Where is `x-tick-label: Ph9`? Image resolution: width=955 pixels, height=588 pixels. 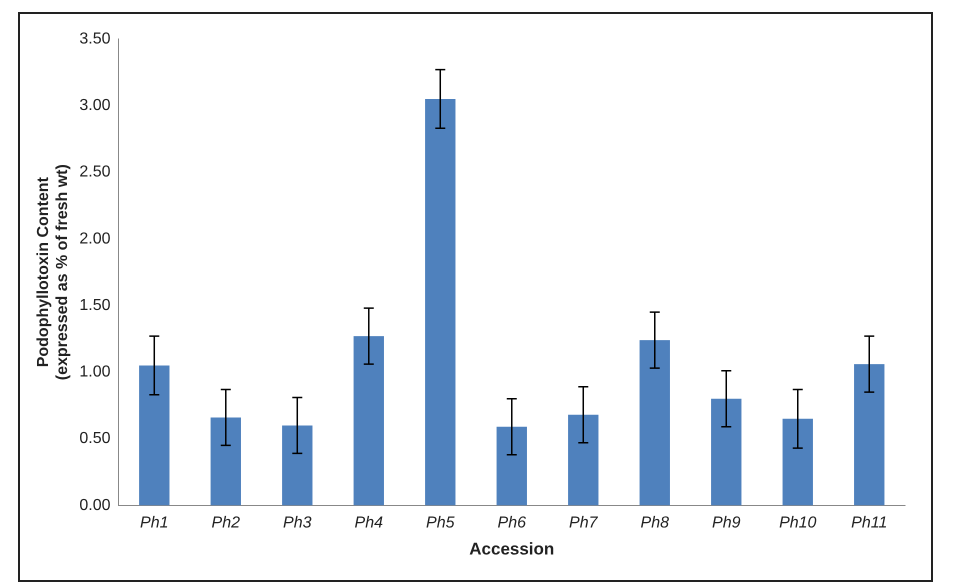
x-tick-label: Ph9 is located at coordinates (726, 523).